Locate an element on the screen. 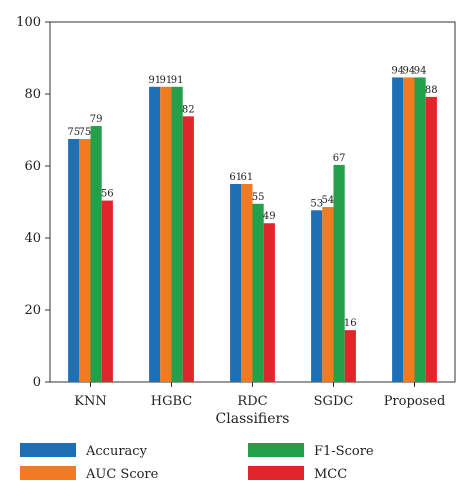  data-label: 82 is located at coordinates (188, 109).